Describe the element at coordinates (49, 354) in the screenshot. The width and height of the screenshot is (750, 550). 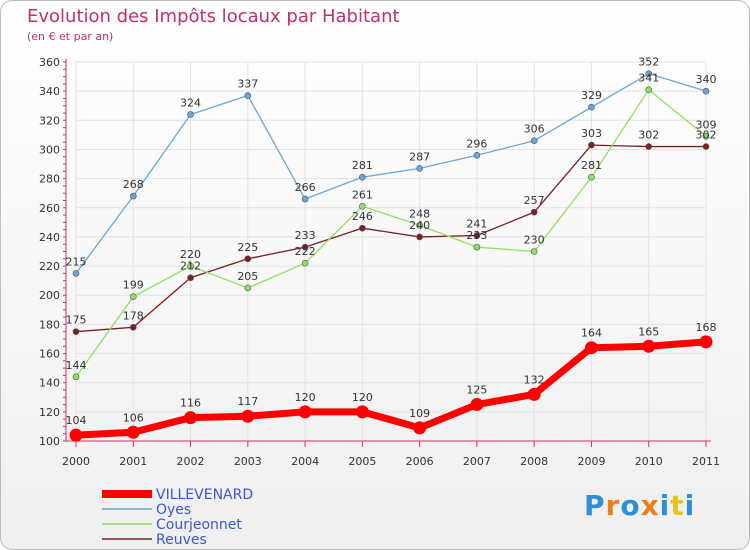
I see `y-tick-label: 160` at that location.